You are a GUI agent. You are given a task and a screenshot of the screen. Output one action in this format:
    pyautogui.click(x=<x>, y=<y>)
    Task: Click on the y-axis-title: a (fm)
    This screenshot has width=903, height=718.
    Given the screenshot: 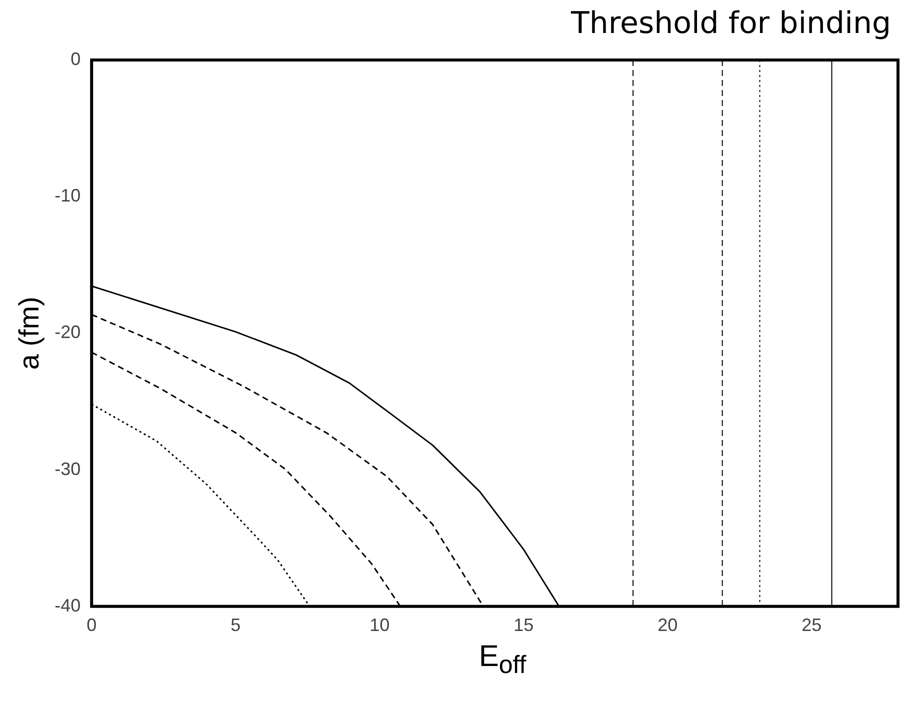 What is the action you would take?
    pyautogui.click(x=29, y=333)
    